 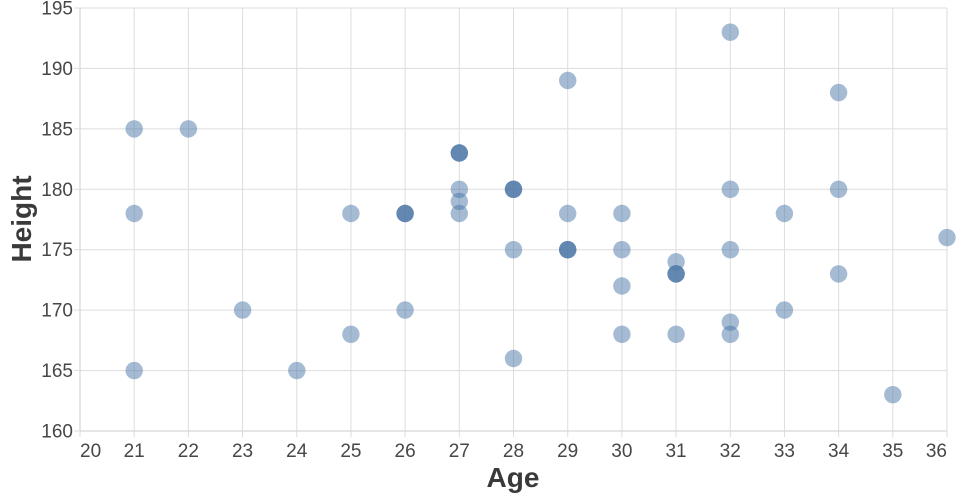 I want to click on x-axis-title: Age, so click(x=513, y=477).